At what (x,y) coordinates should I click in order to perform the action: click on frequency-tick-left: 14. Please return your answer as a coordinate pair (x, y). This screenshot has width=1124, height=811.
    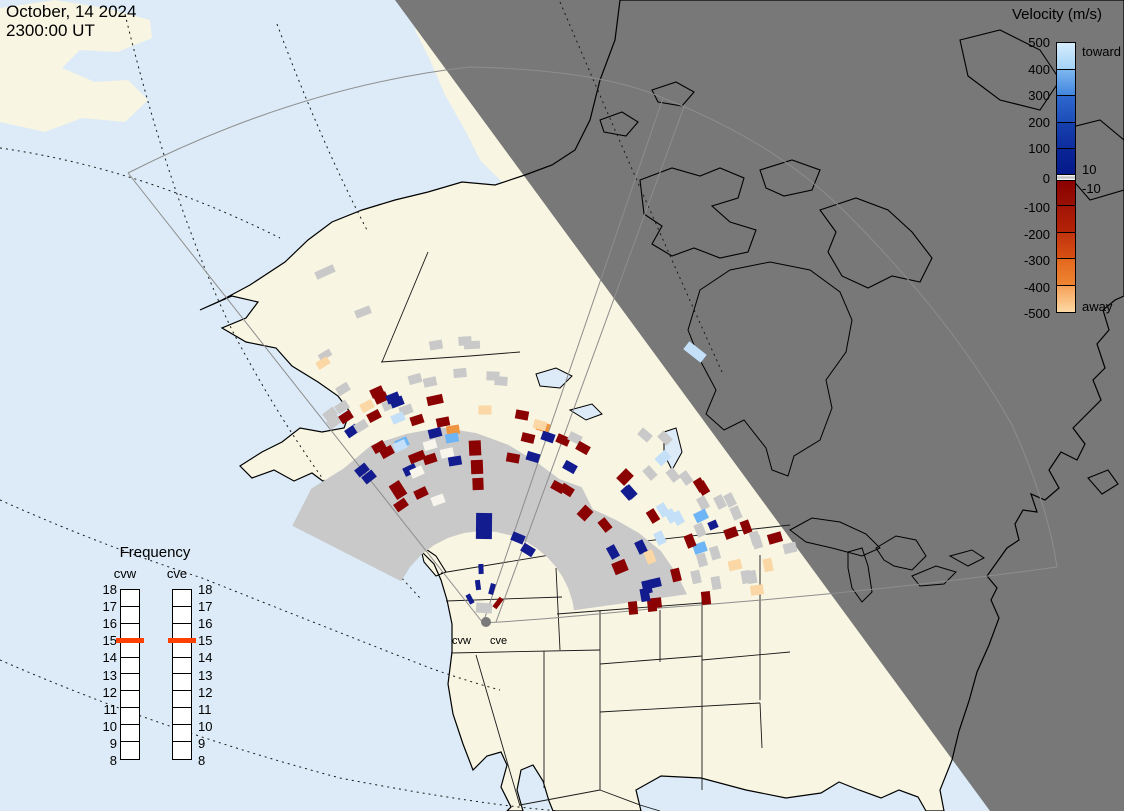
    Looking at the image, I should click on (109, 658).